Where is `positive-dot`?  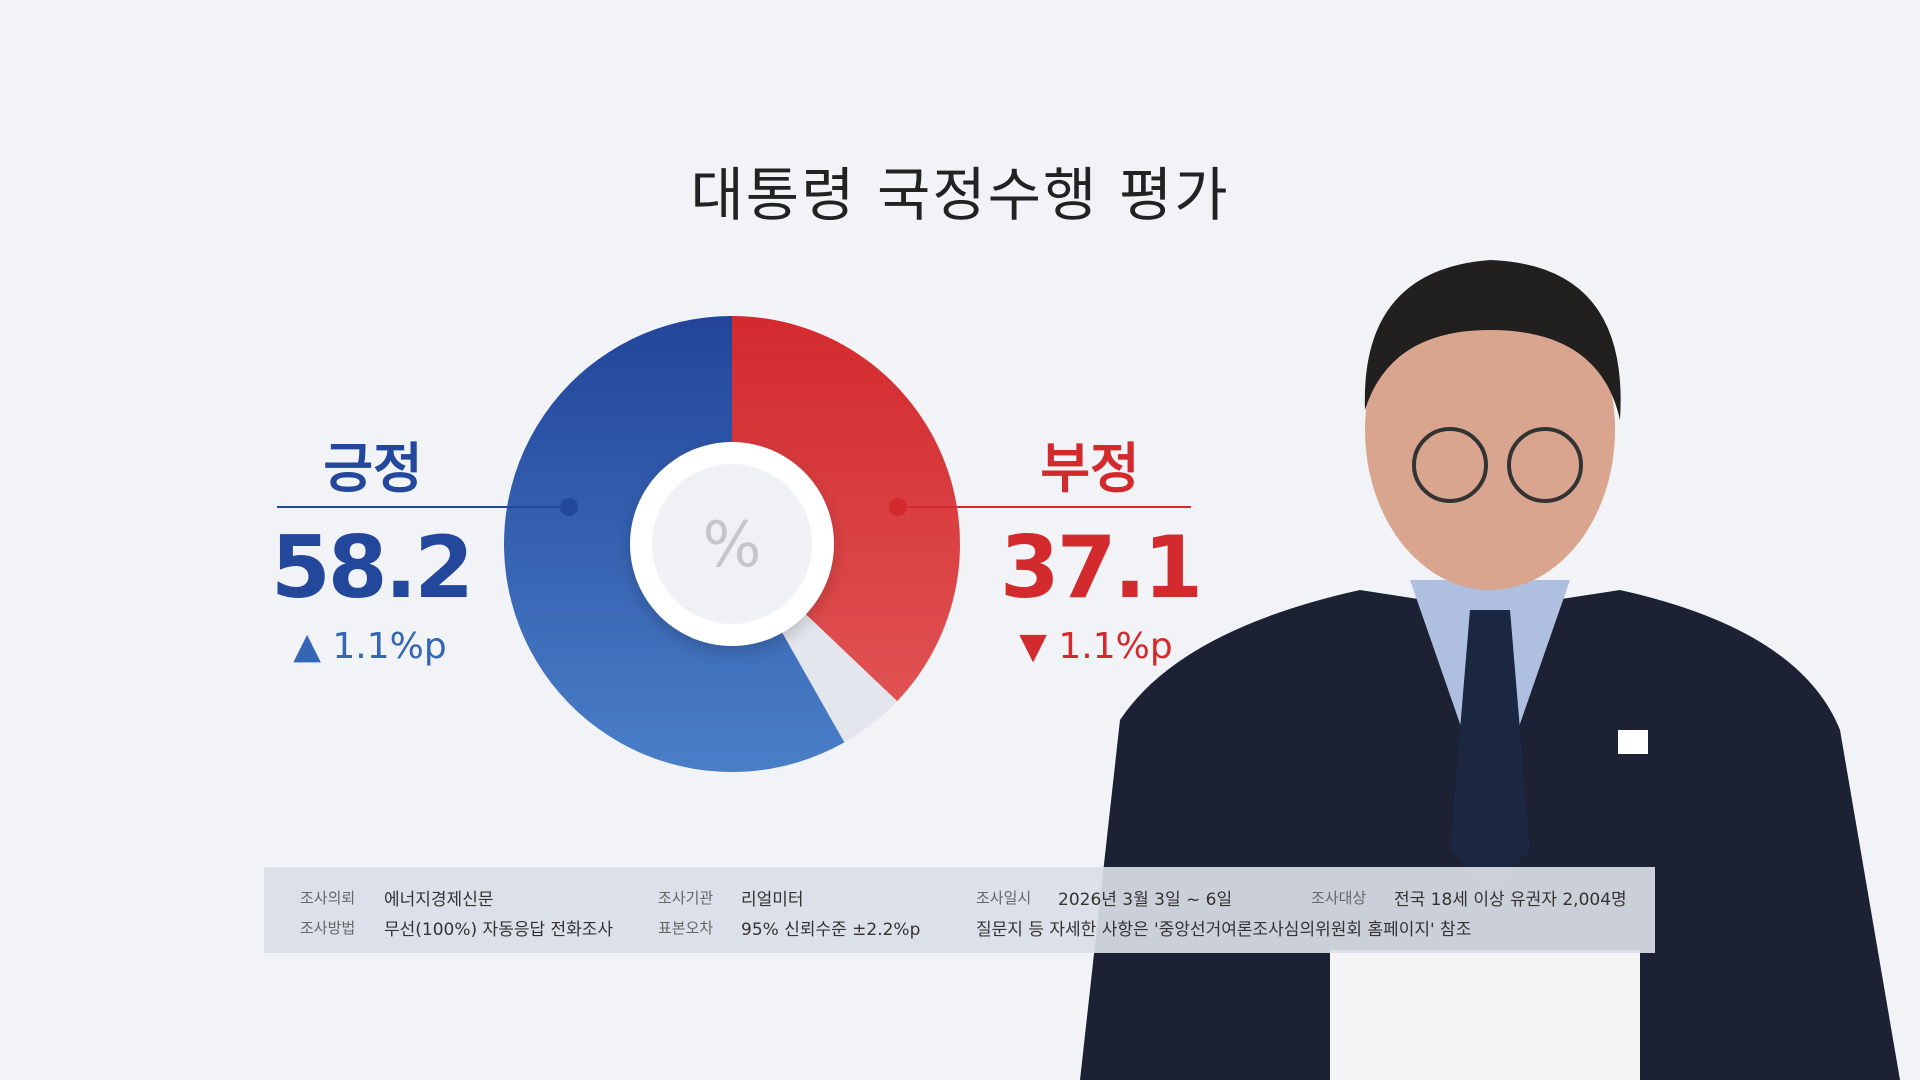
positive-dot is located at coordinates (569, 507).